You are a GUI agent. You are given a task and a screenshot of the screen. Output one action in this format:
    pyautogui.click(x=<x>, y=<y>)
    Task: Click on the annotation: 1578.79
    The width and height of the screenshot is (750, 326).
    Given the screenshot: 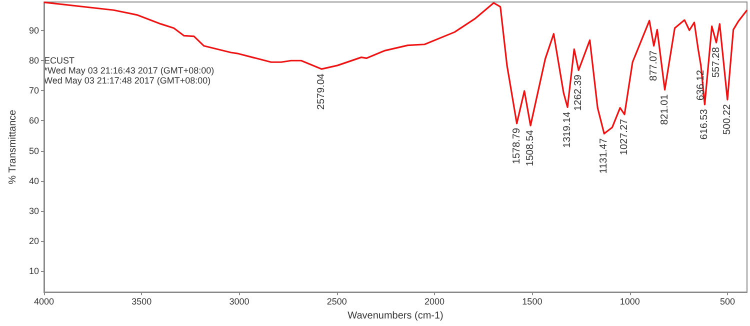 What is the action you would take?
    pyautogui.click(x=516, y=146)
    